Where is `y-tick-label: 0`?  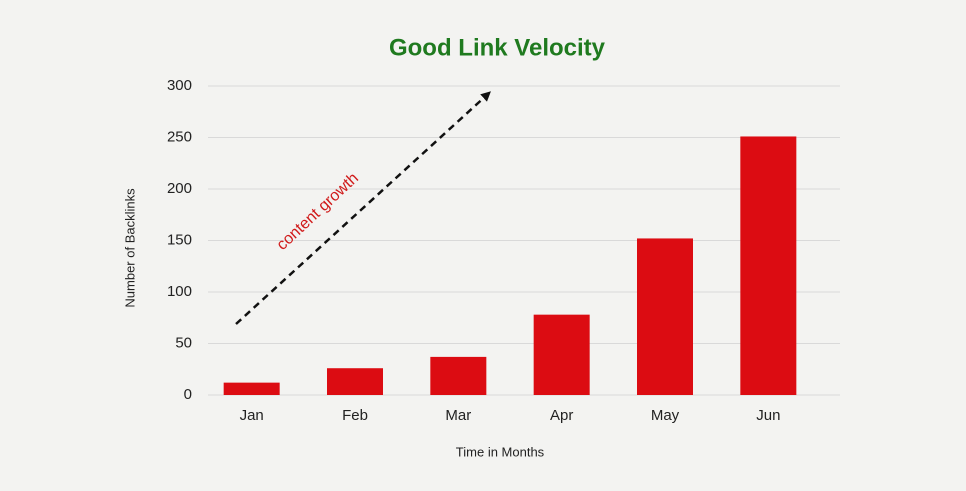 y-tick-label: 0 is located at coordinates (188, 394).